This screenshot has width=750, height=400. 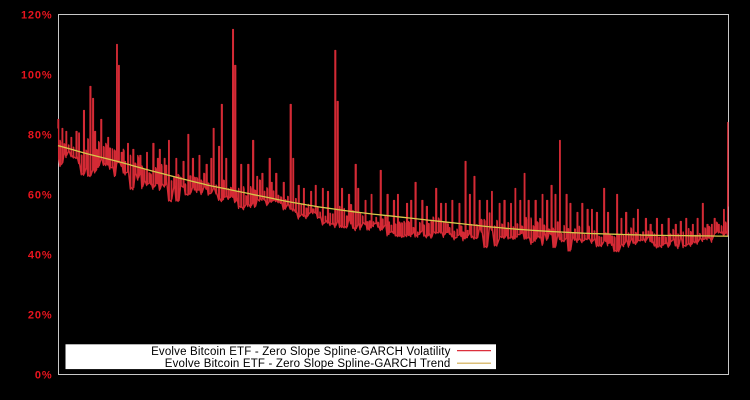 I want to click on svg-text: 100%, so click(x=37, y=76).